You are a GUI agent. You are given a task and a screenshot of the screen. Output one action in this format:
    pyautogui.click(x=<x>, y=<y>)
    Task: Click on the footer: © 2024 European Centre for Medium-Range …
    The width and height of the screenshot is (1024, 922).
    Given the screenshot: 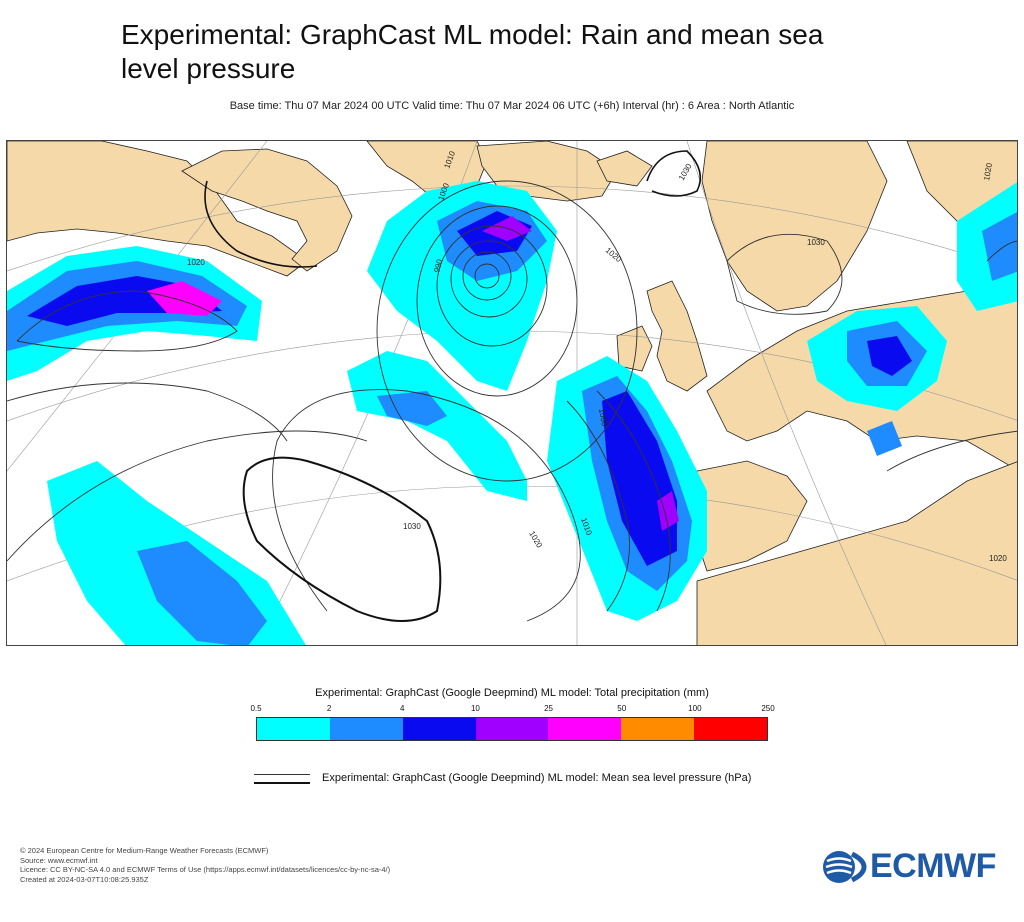 What is the action you would take?
    pyautogui.click(x=205, y=865)
    